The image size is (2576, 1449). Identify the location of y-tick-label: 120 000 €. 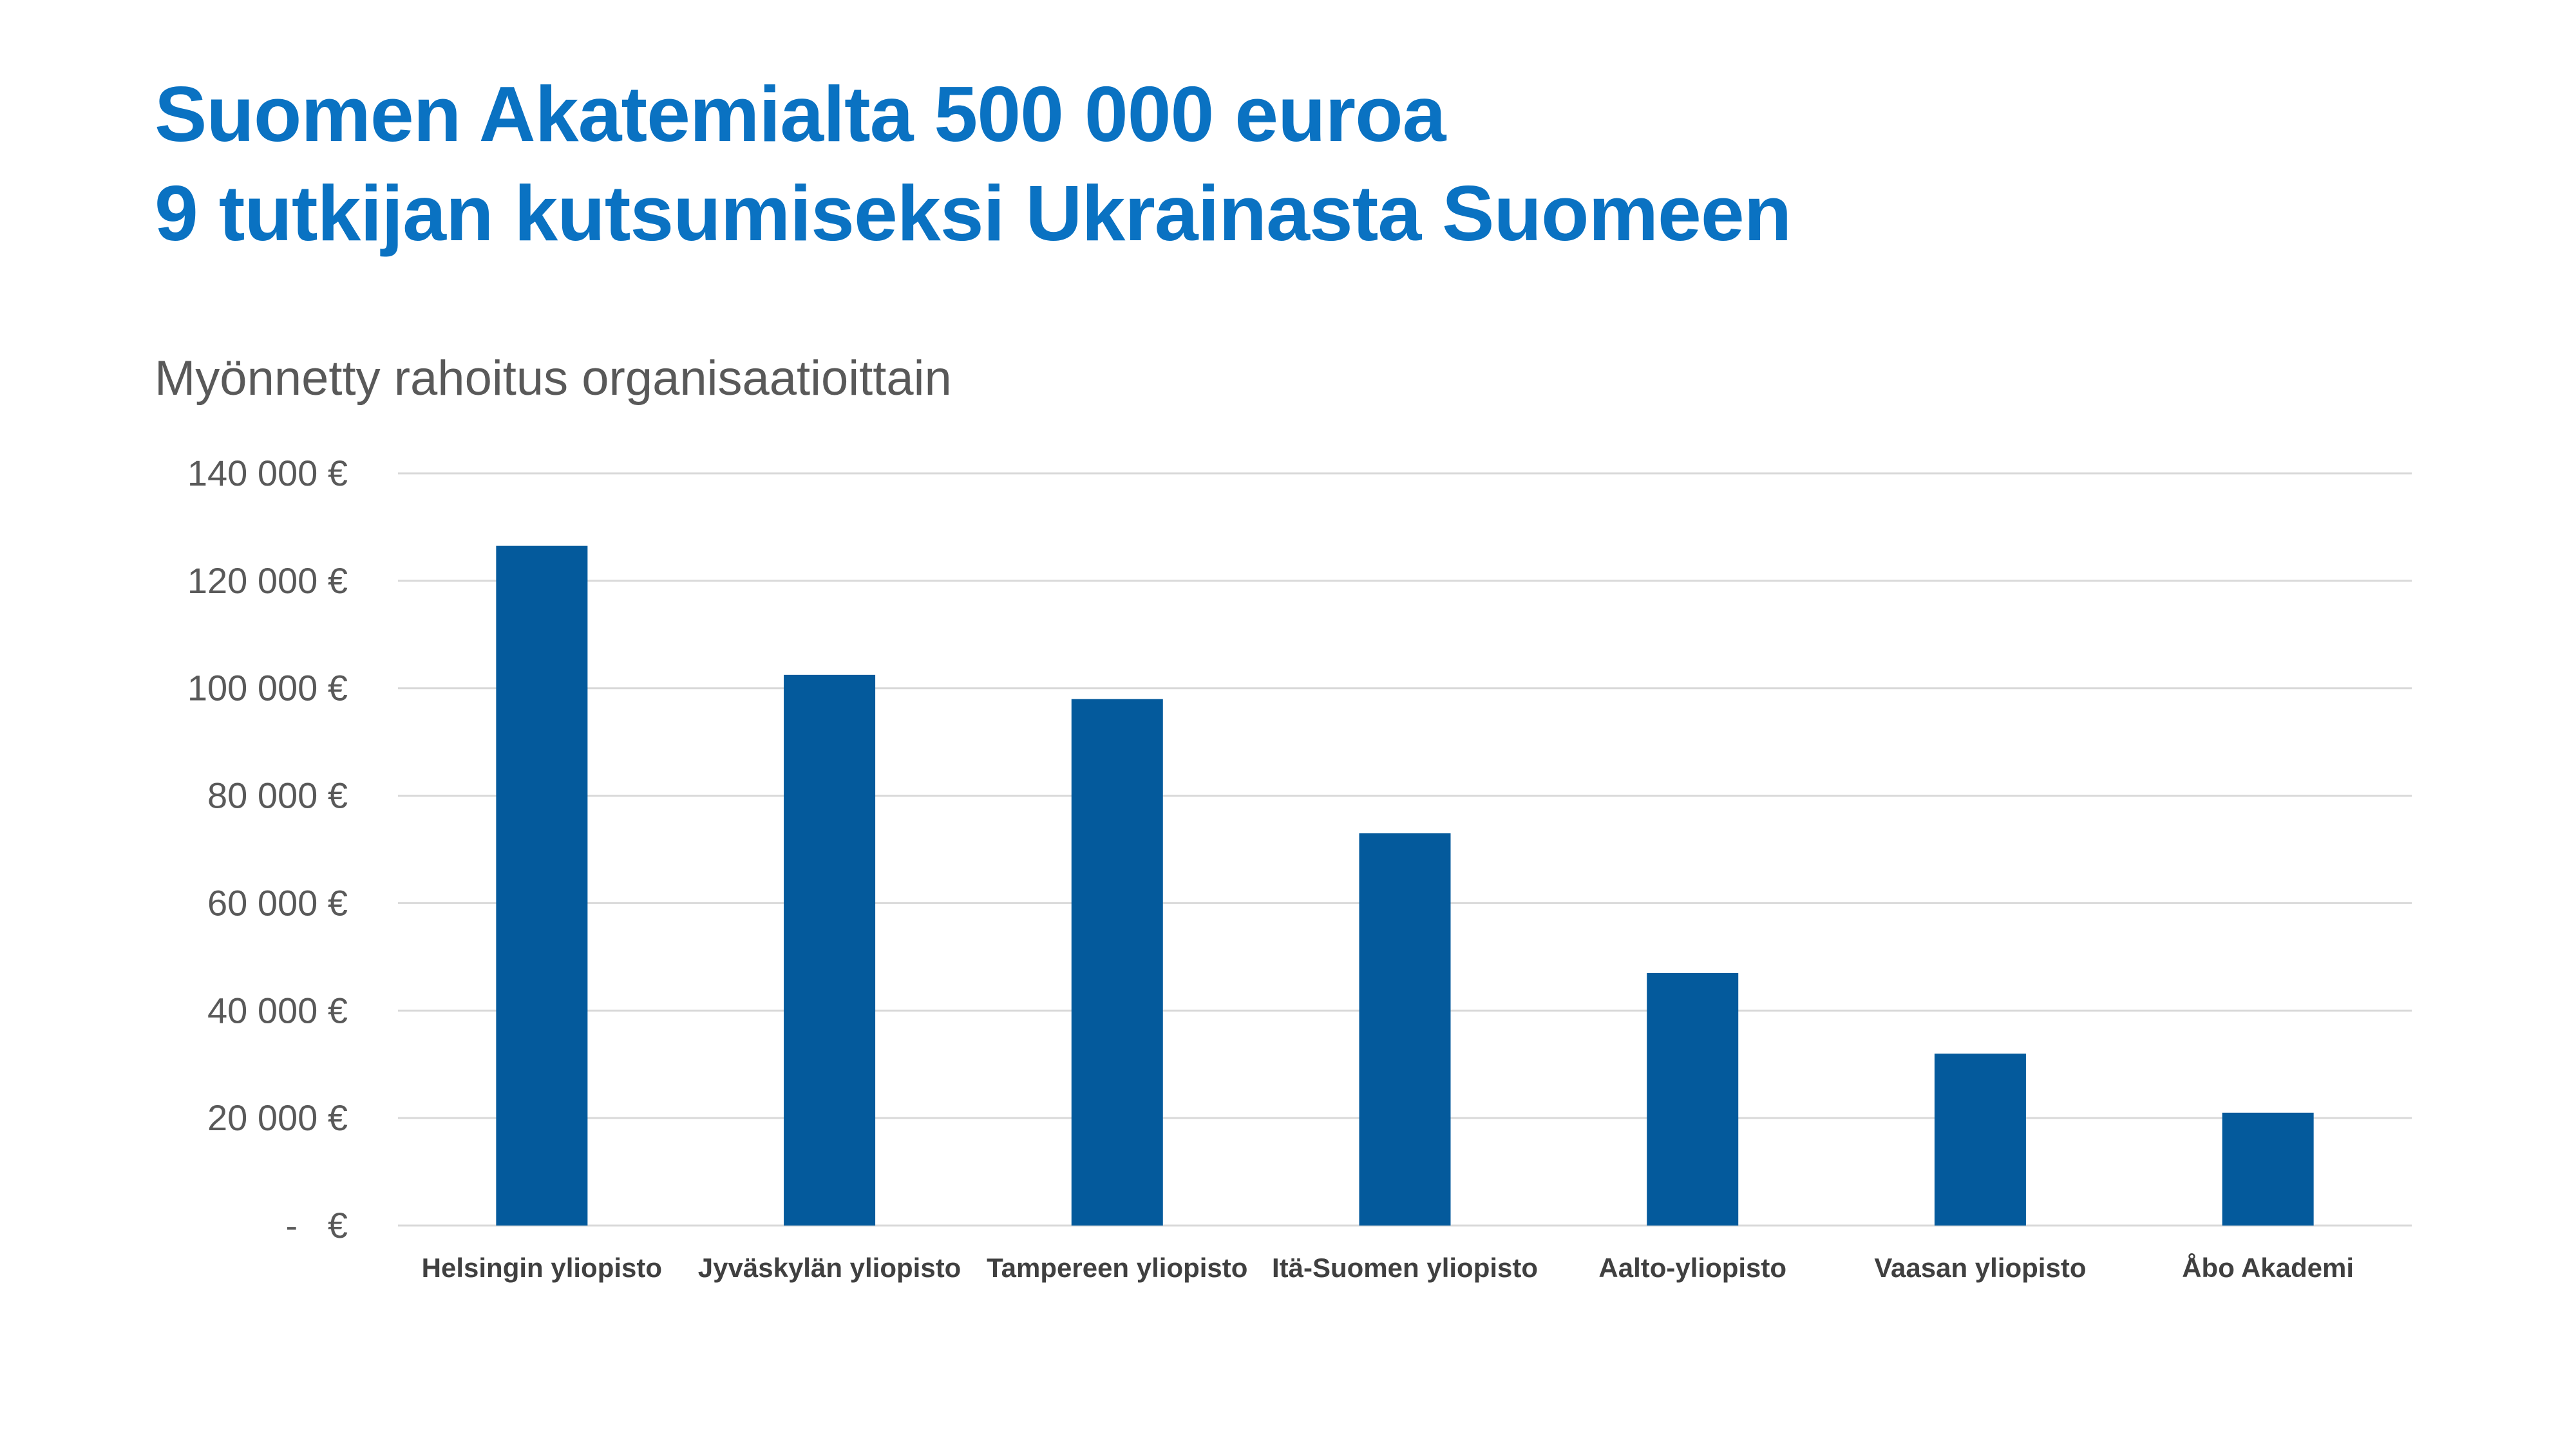
(267, 580).